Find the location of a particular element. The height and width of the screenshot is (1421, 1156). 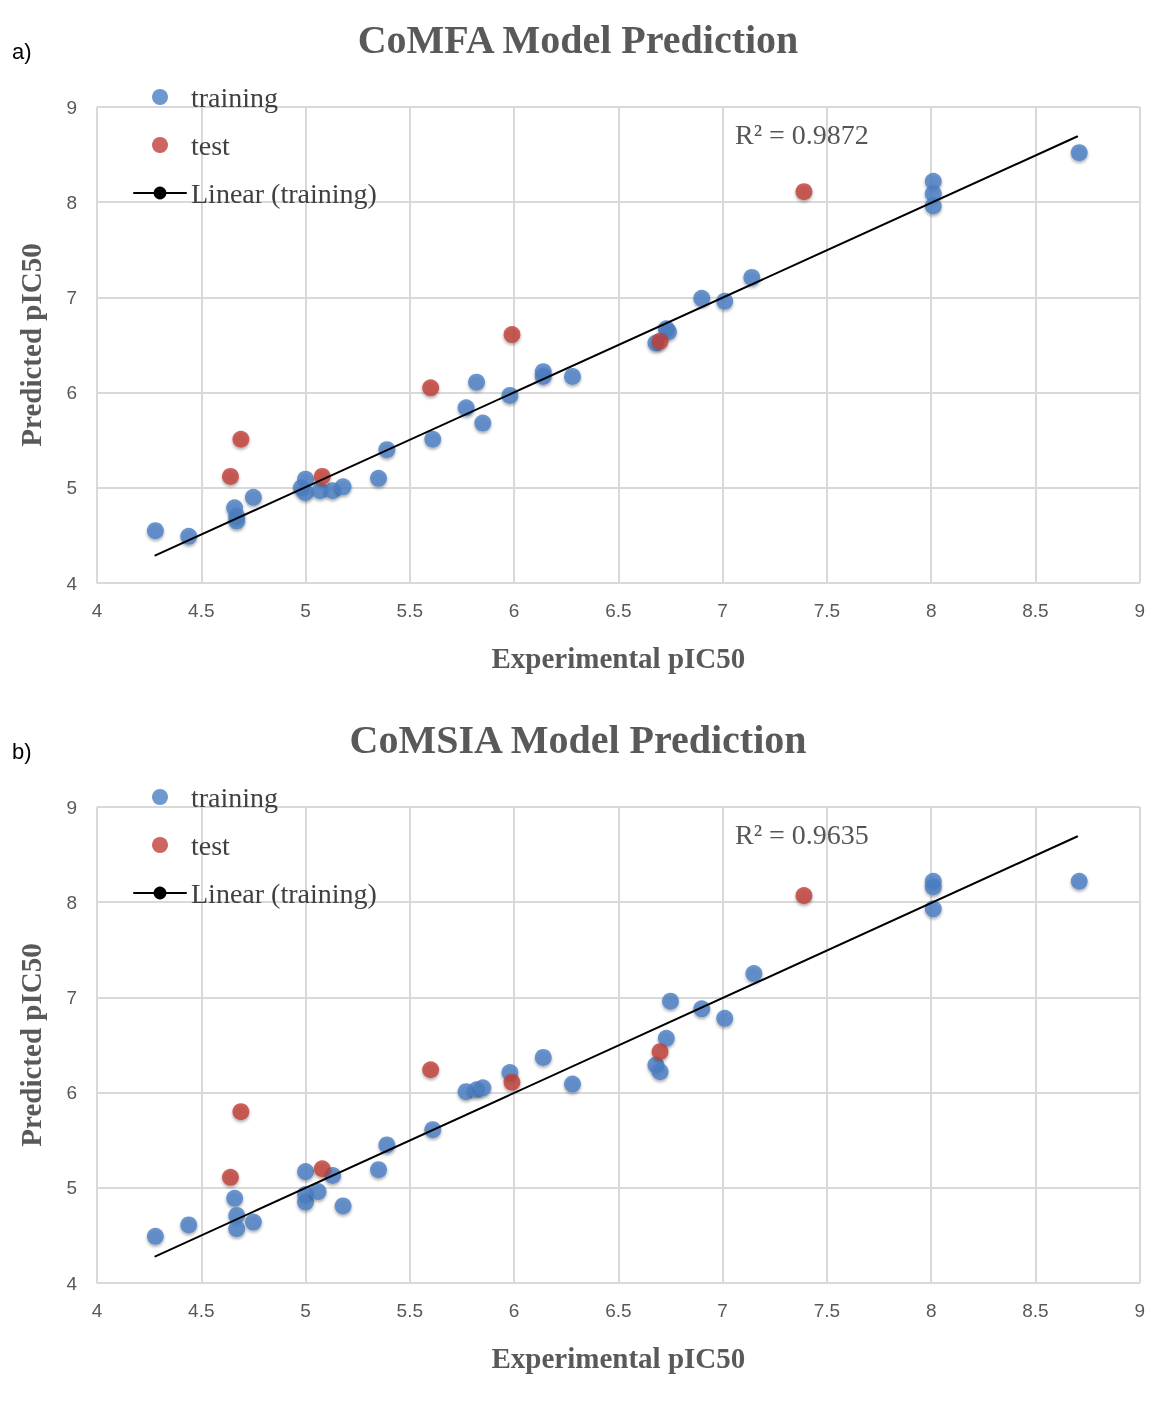

annotation: R² = 0.9872 is located at coordinates (802, 134).